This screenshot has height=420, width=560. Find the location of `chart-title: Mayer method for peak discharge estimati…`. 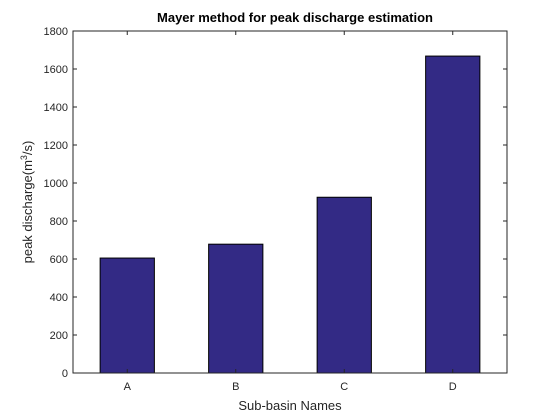

chart-title: Mayer method for peak discharge estimati… is located at coordinates (295, 17).